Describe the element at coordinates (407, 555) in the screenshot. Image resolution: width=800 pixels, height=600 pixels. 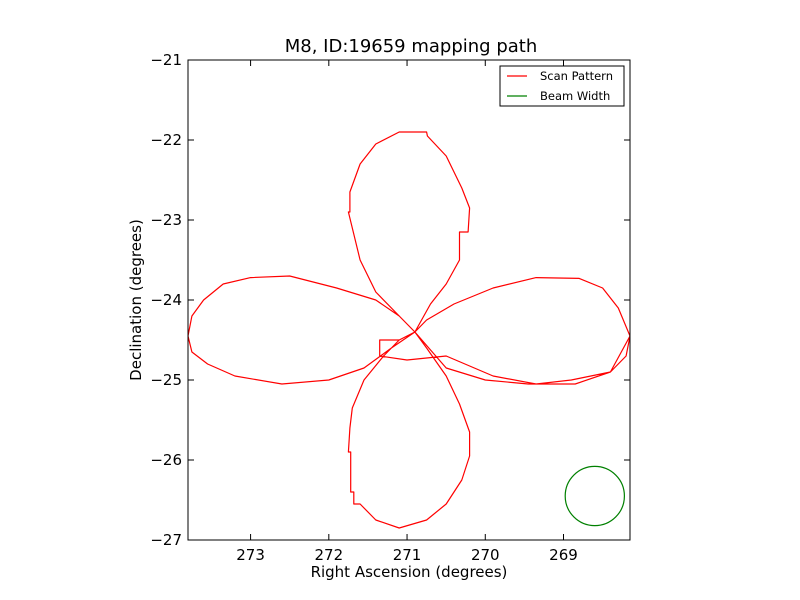
I see `x-tick-label: 271` at that location.